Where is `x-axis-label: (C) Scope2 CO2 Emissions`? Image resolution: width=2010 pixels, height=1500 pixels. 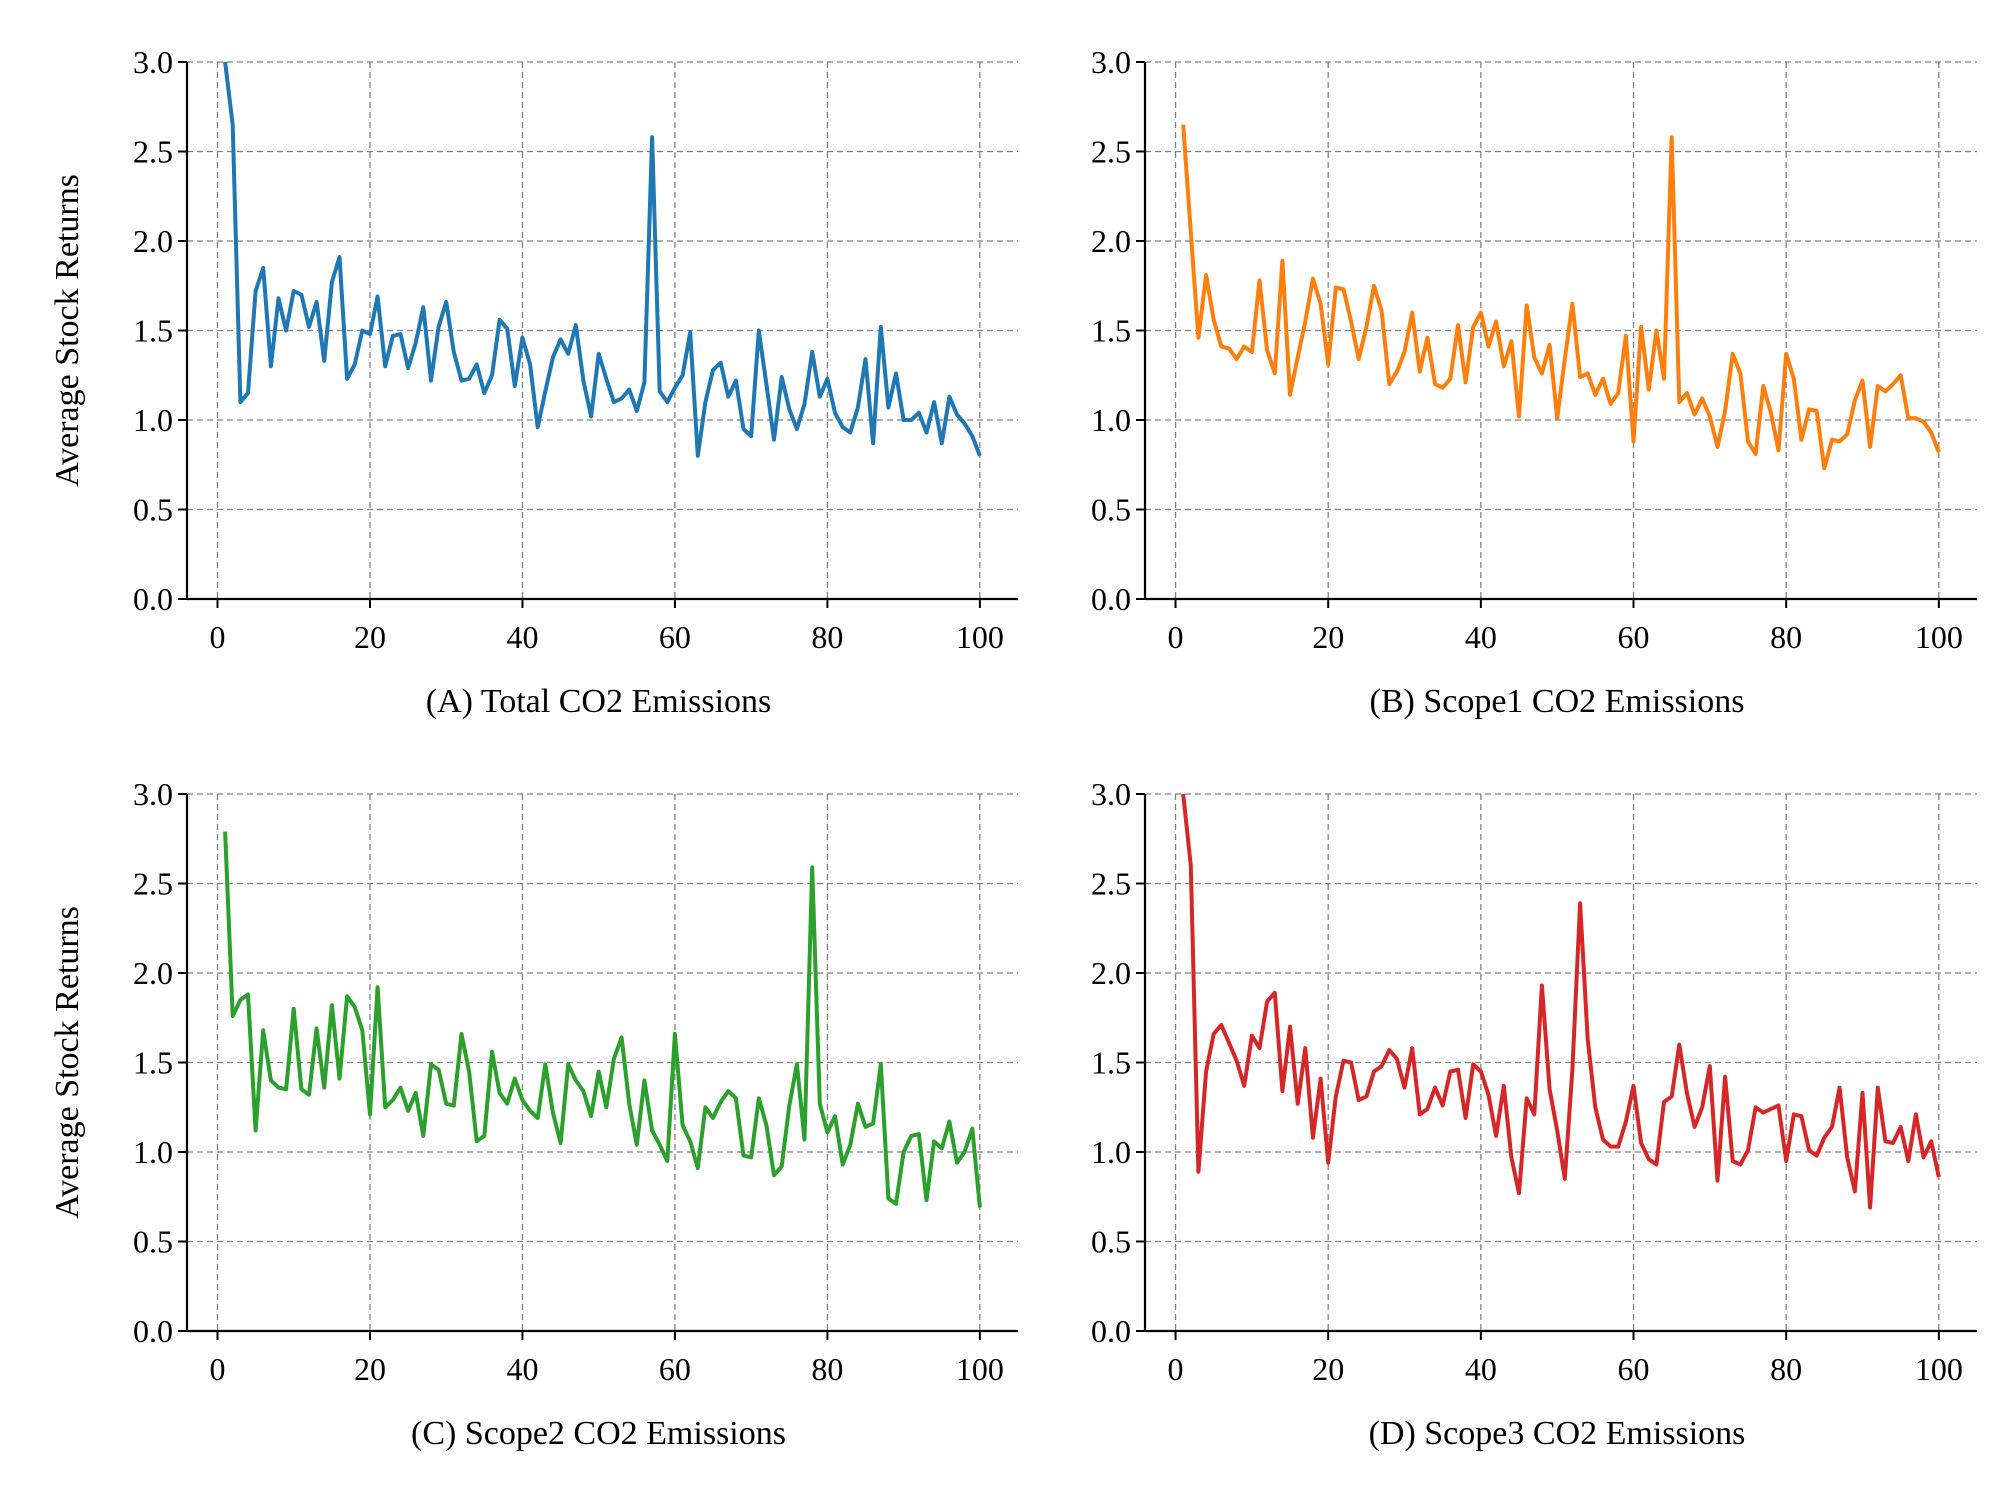 x-axis-label: (C) Scope2 CO2 Emissions is located at coordinates (598, 1433).